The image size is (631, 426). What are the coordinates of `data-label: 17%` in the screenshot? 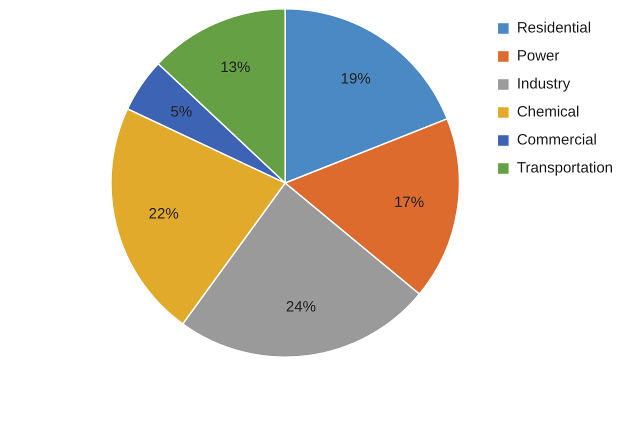 It's located at (409, 202).